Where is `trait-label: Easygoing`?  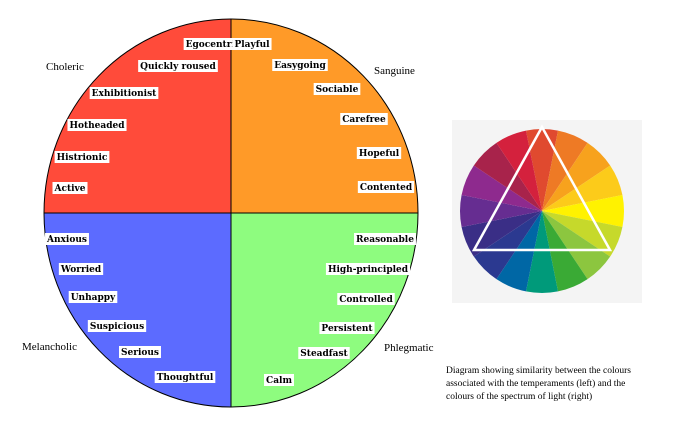
trait-label: Easygoing is located at coordinates (300, 65).